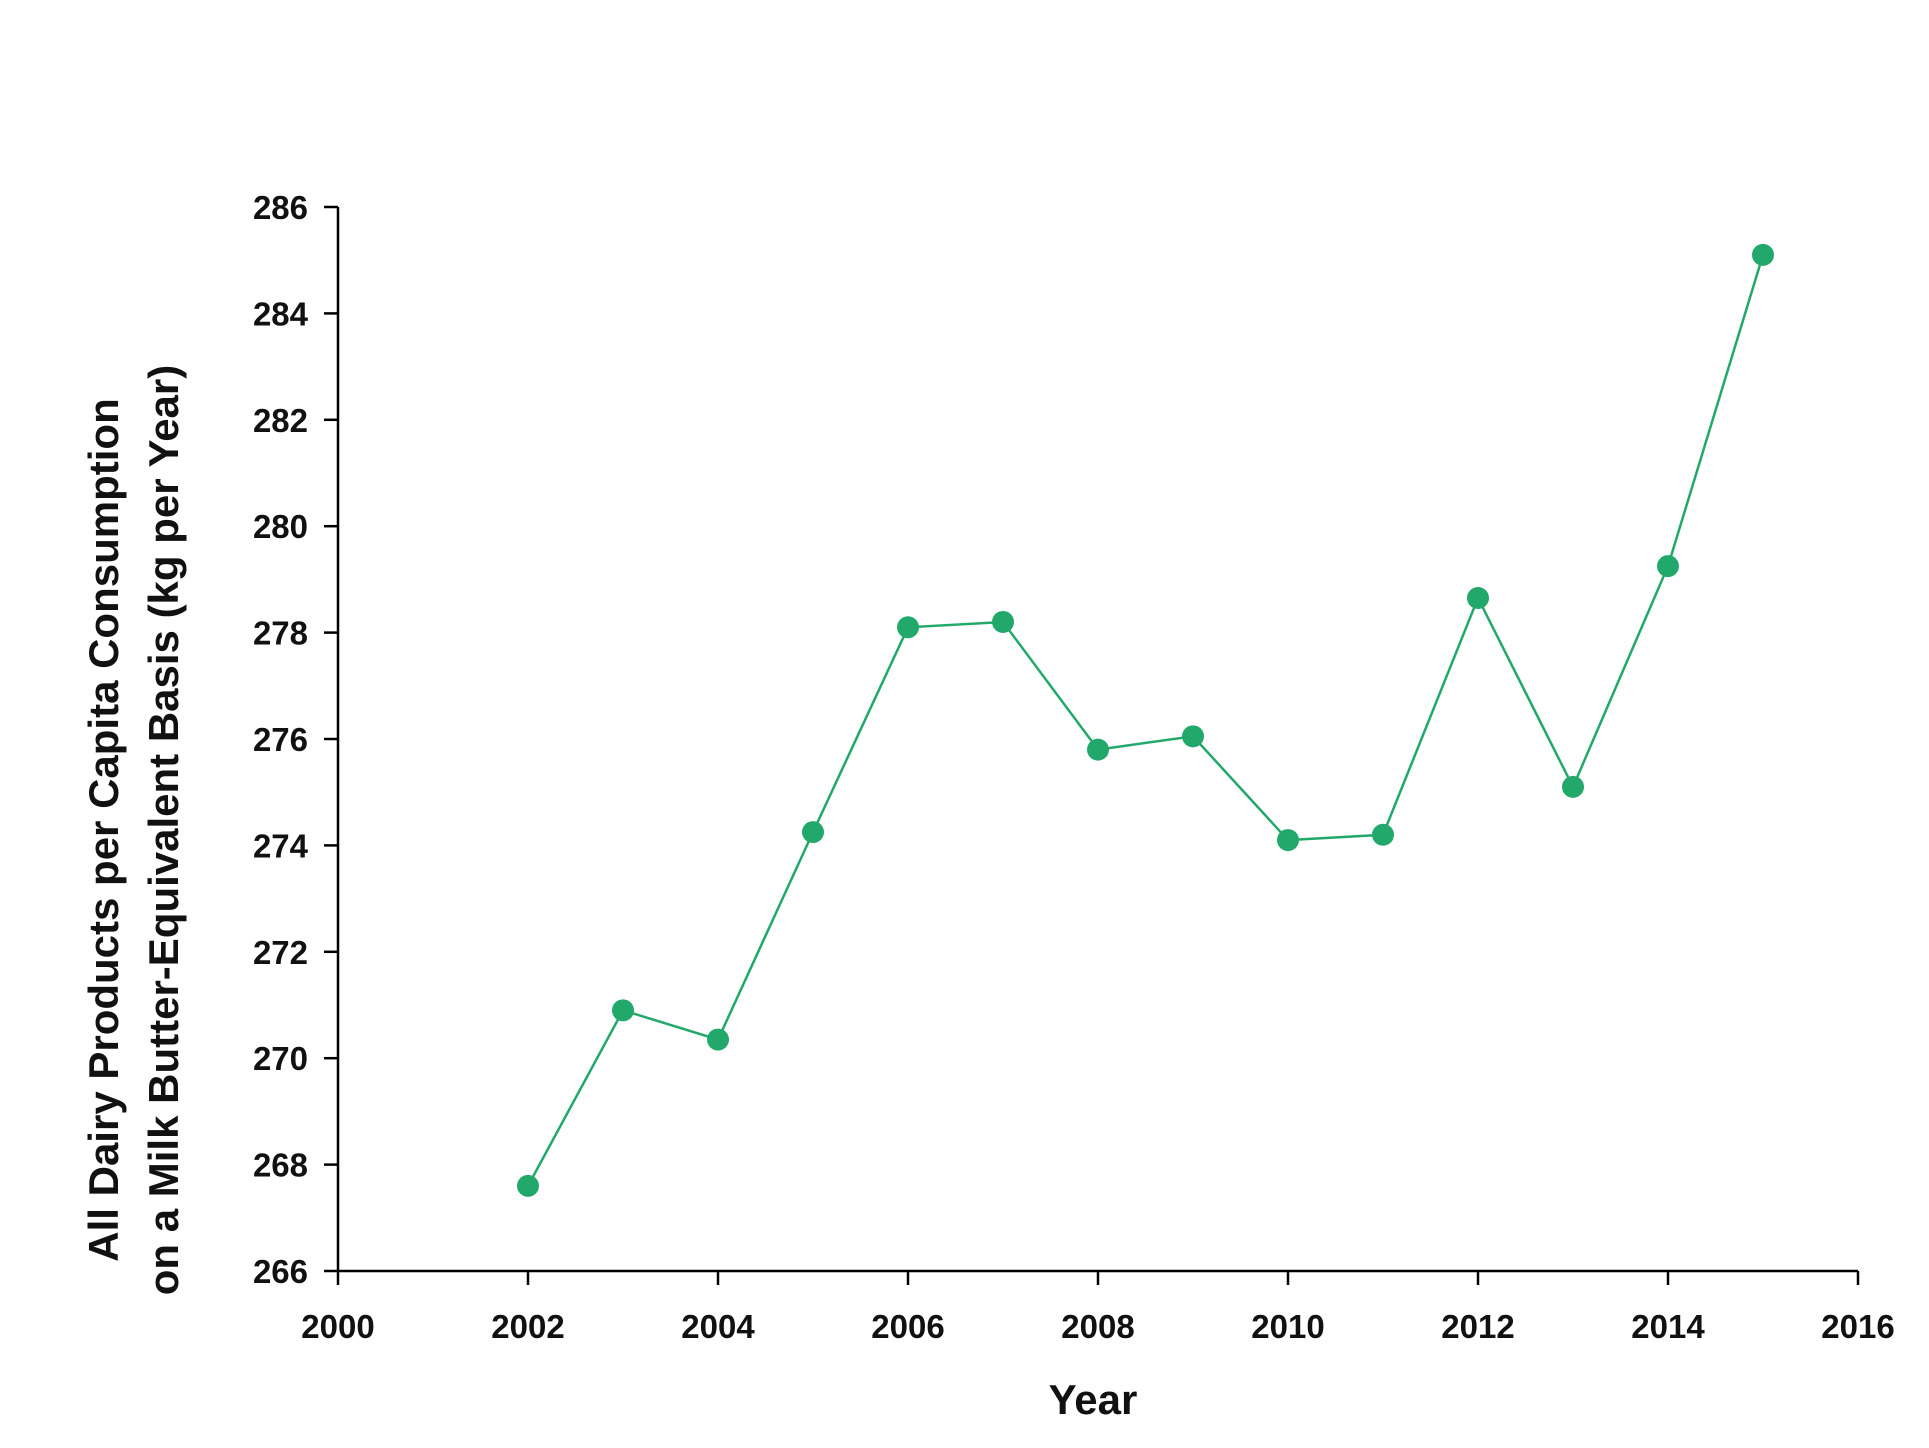 The height and width of the screenshot is (1448, 1929). Describe the element at coordinates (280, 1271) in the screenshot. I see `y-tick-label: 266` at that location.